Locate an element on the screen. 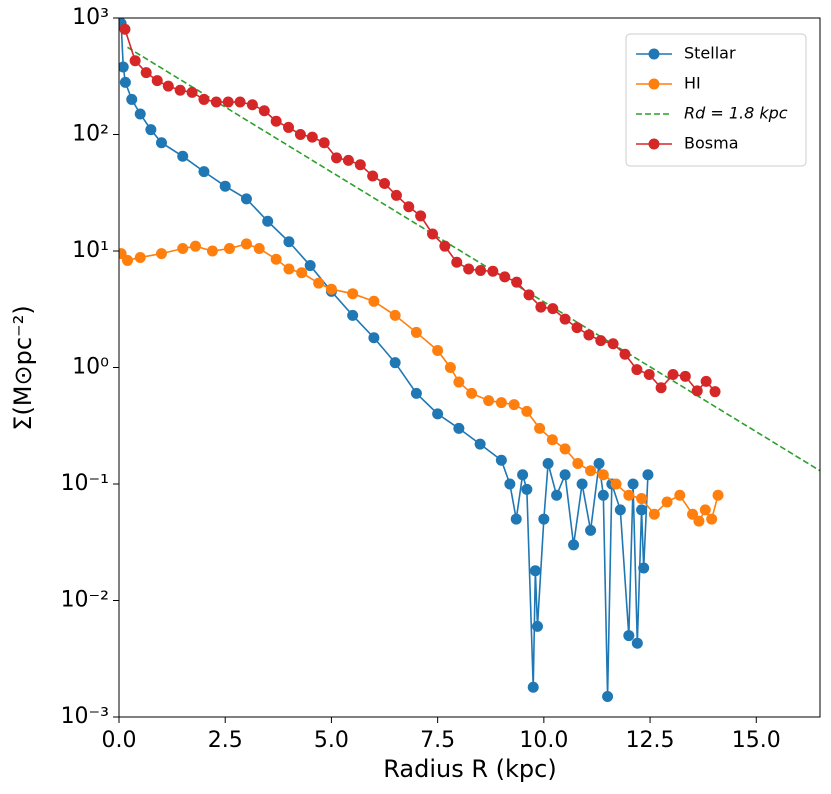 Image resolution: width=831 pixels, height=794 pixels. legend-marker is located at coordinates (654, 54).